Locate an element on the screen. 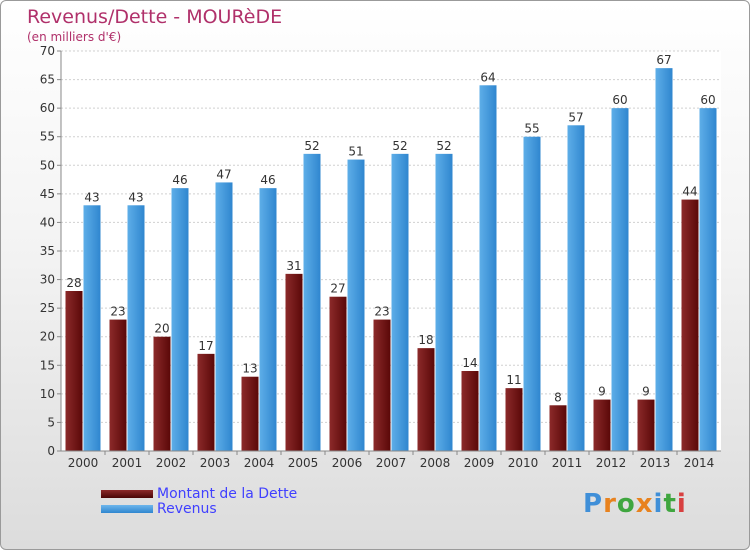 The width and height of the screenshot is (750, 550). x-tick-label: 2006 is located at coordinates (347, 463).